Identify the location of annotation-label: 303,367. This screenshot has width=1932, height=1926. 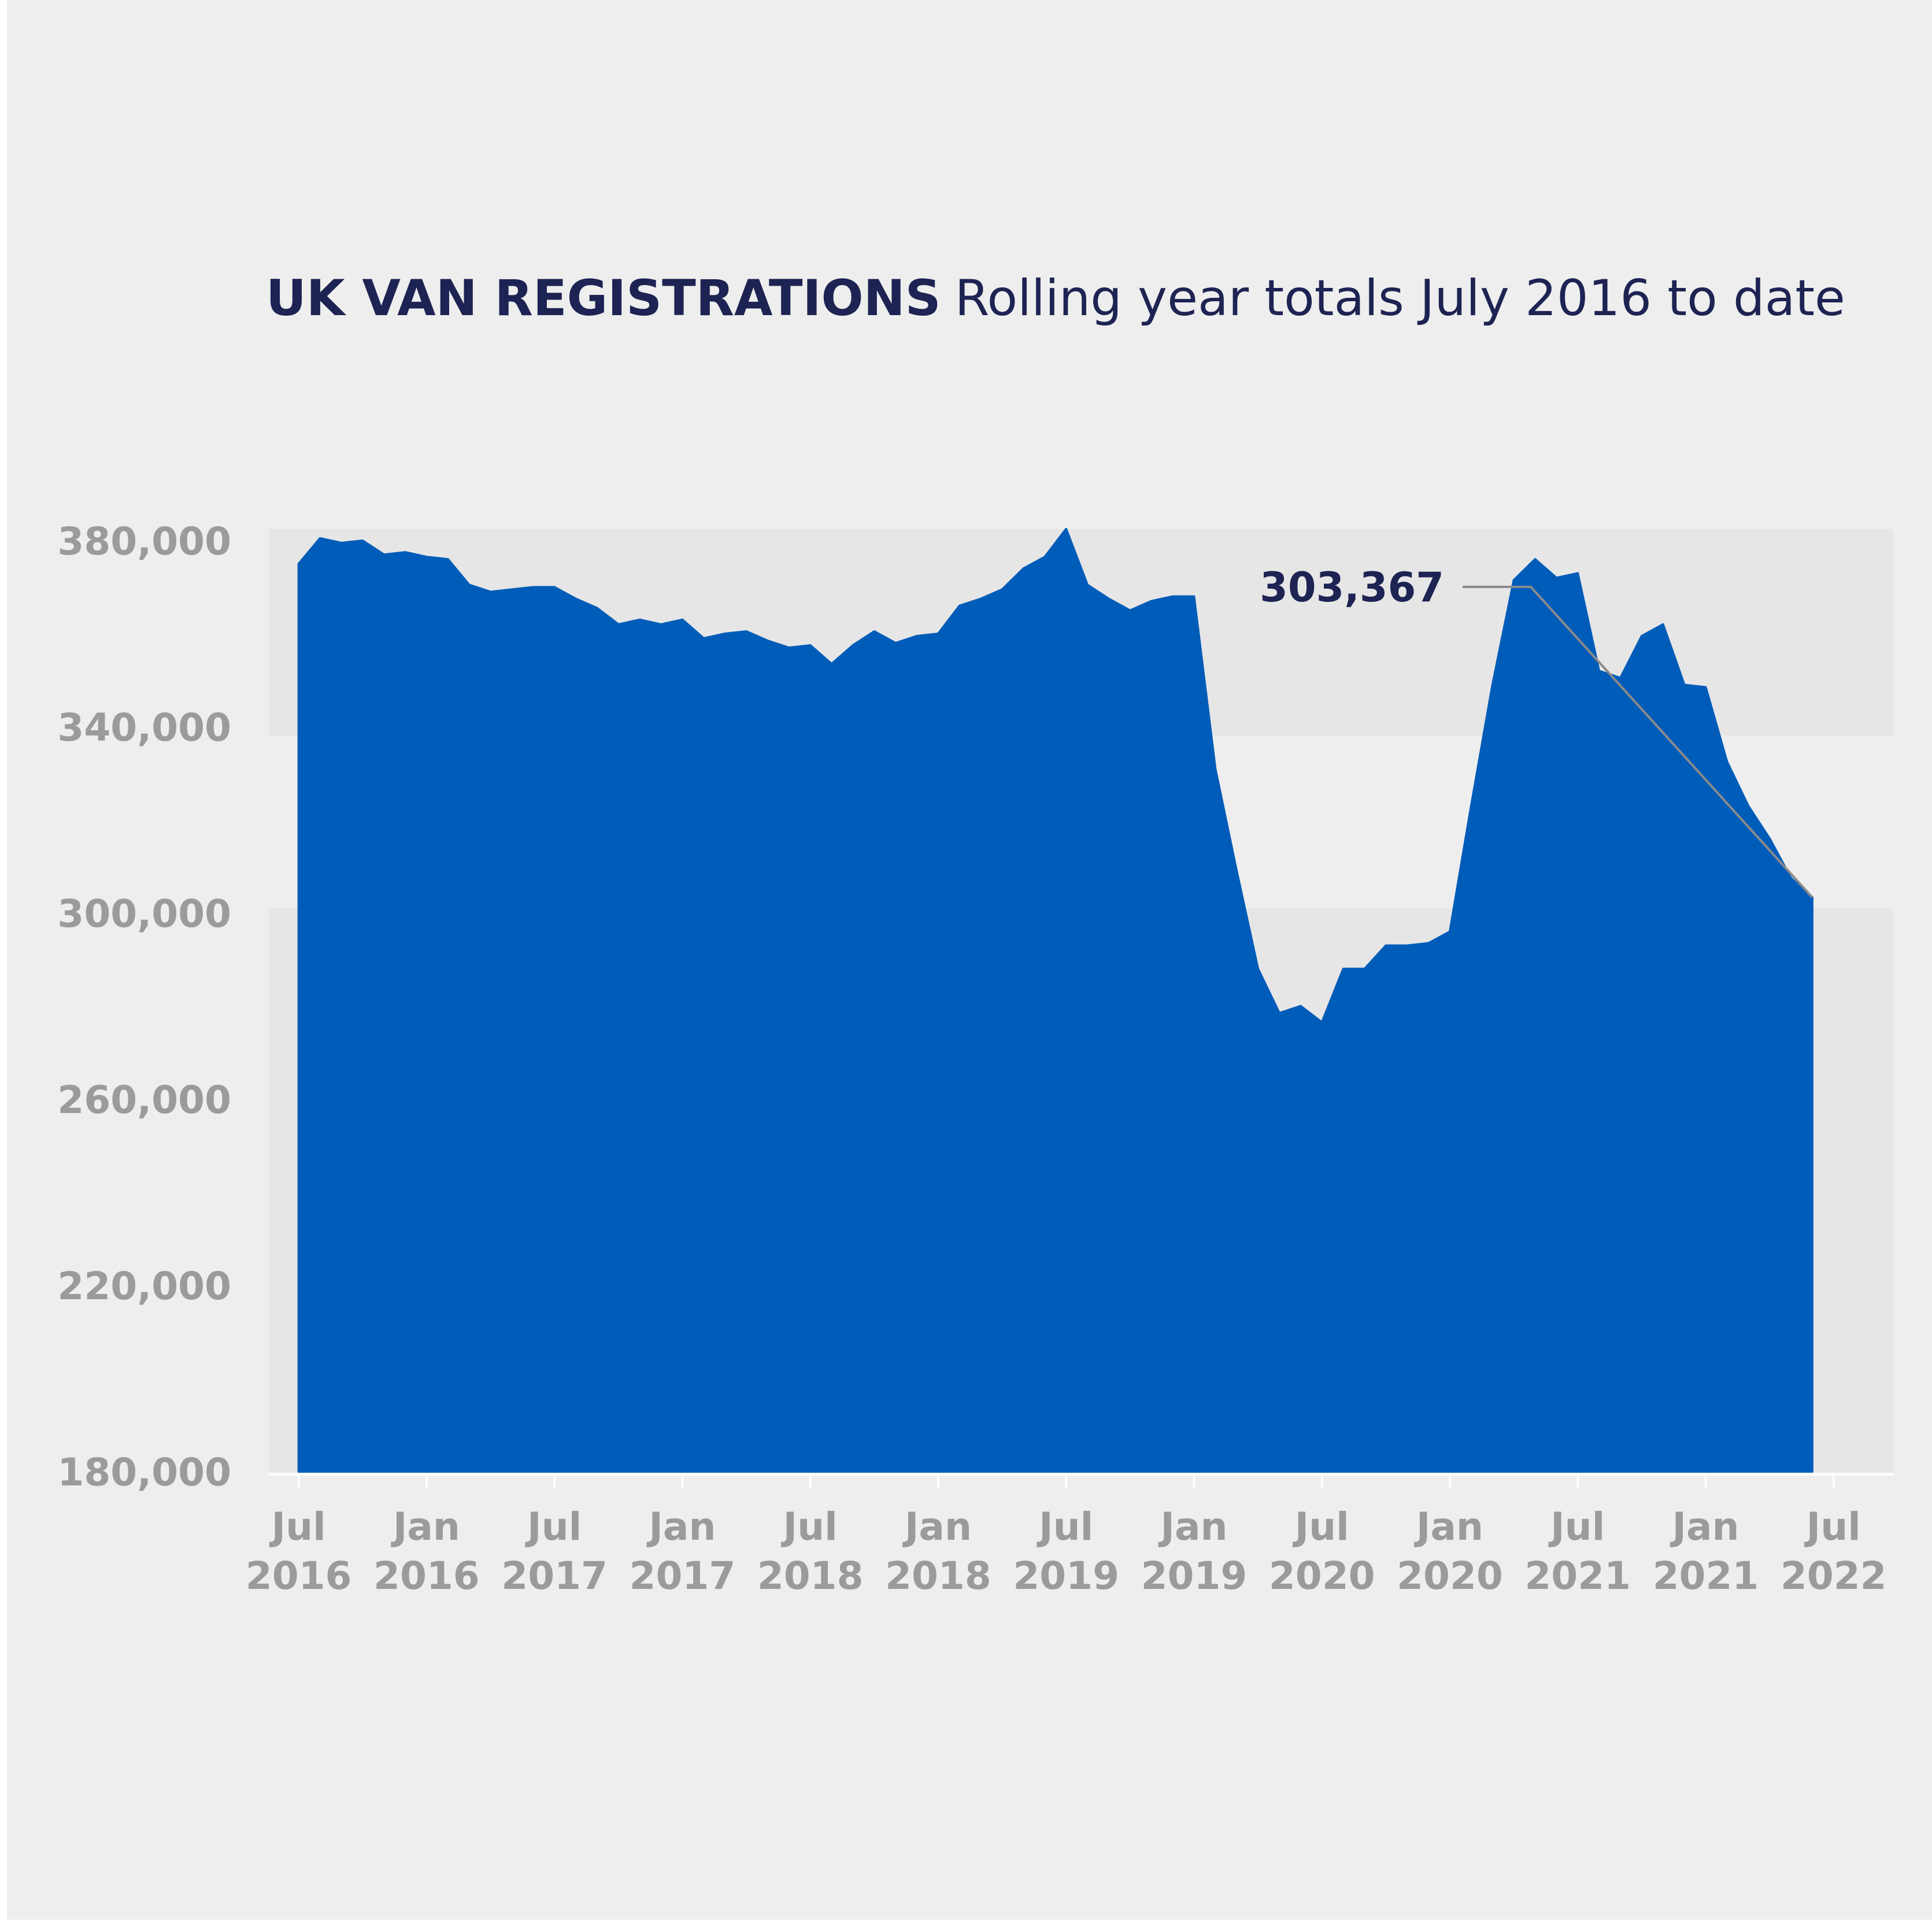
(1352, 587).